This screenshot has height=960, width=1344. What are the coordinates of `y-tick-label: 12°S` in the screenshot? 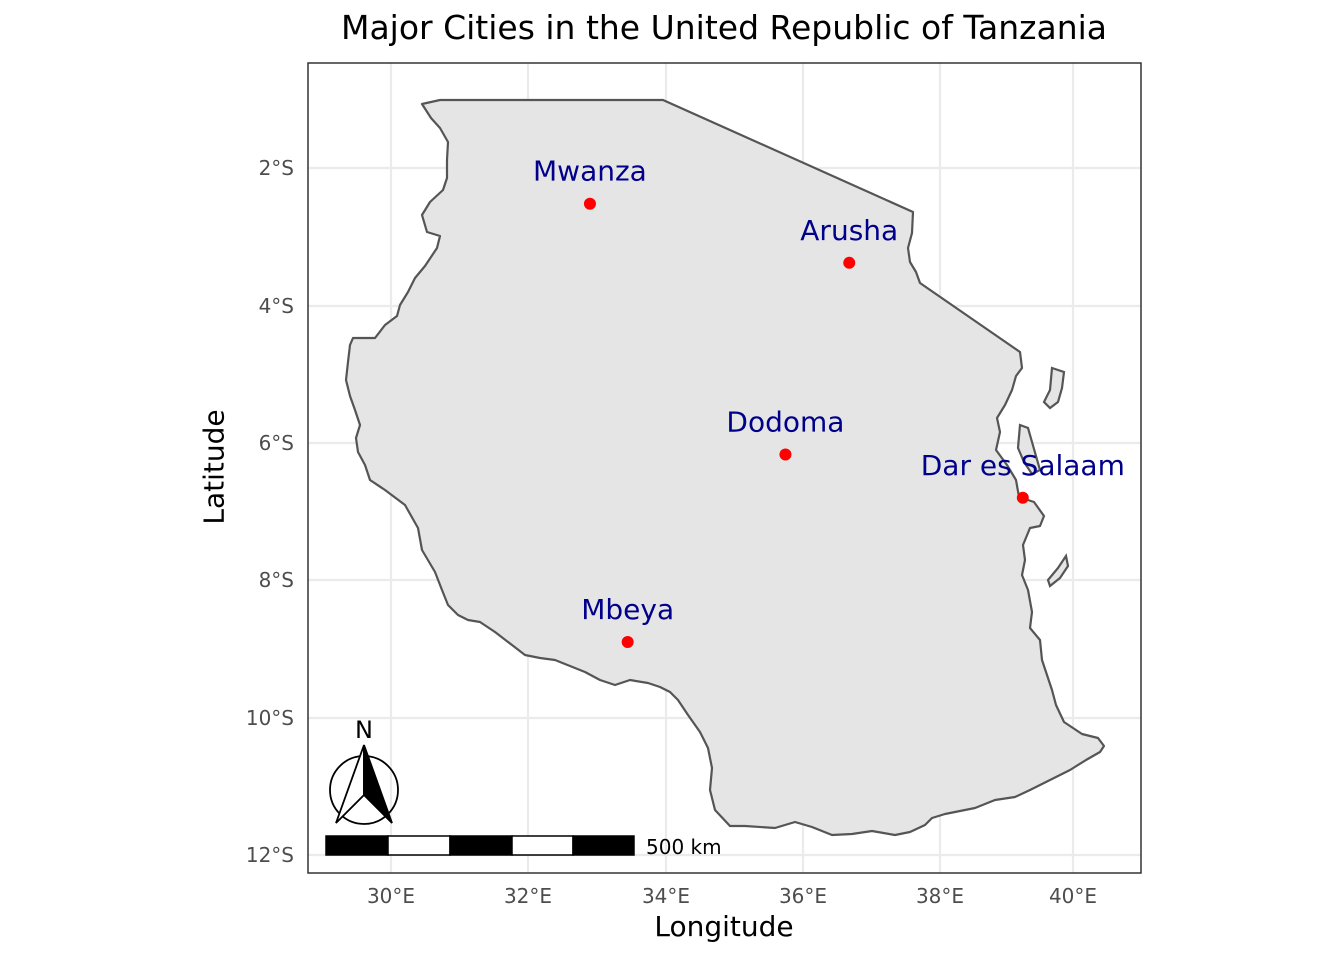 It's located at (269, 855).